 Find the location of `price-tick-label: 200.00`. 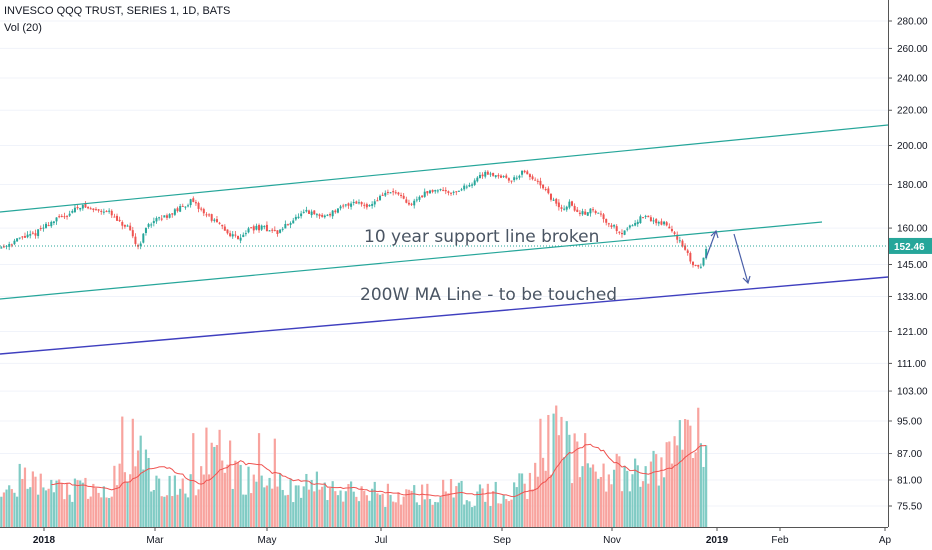

price-tick-label: 200.00 is located at coordinates (912, 146).